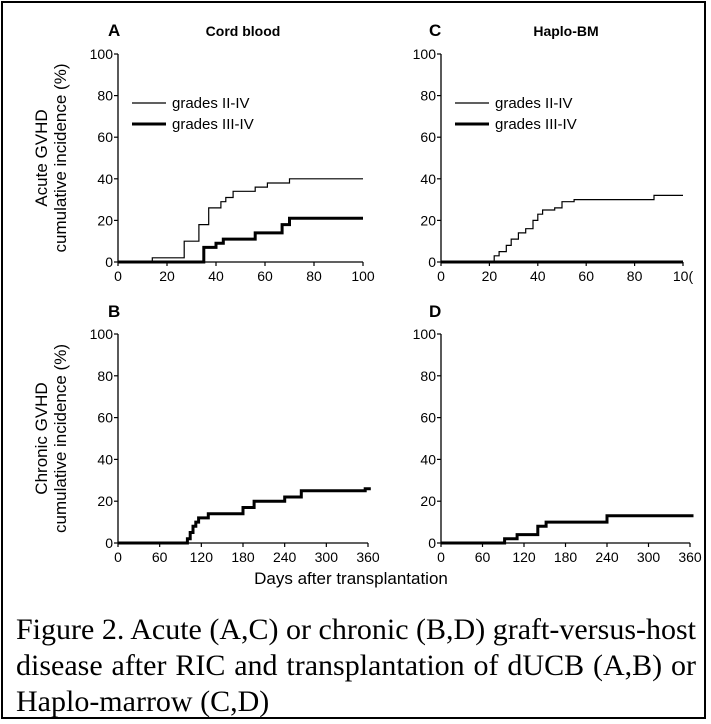 This screenshot has height=724, width=711. I want to click on y-tick-label-b: 60, so click(105, 418).